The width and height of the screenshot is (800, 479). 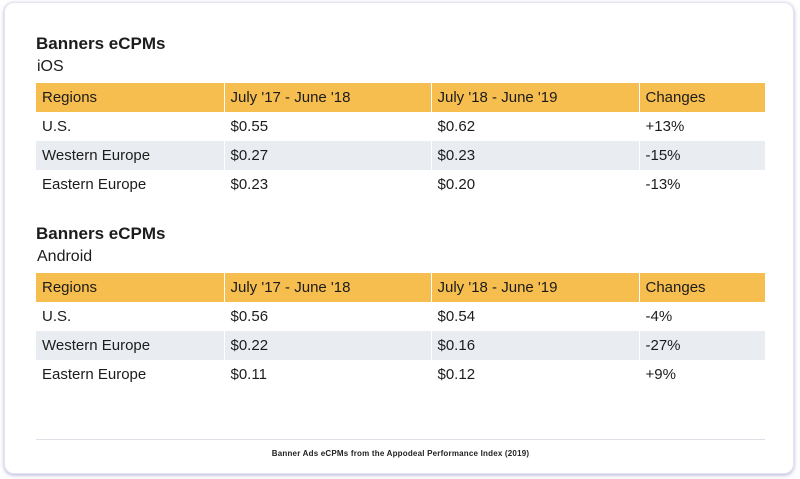 I want to click on cell-change: -27%, so click(x=701, y=345).